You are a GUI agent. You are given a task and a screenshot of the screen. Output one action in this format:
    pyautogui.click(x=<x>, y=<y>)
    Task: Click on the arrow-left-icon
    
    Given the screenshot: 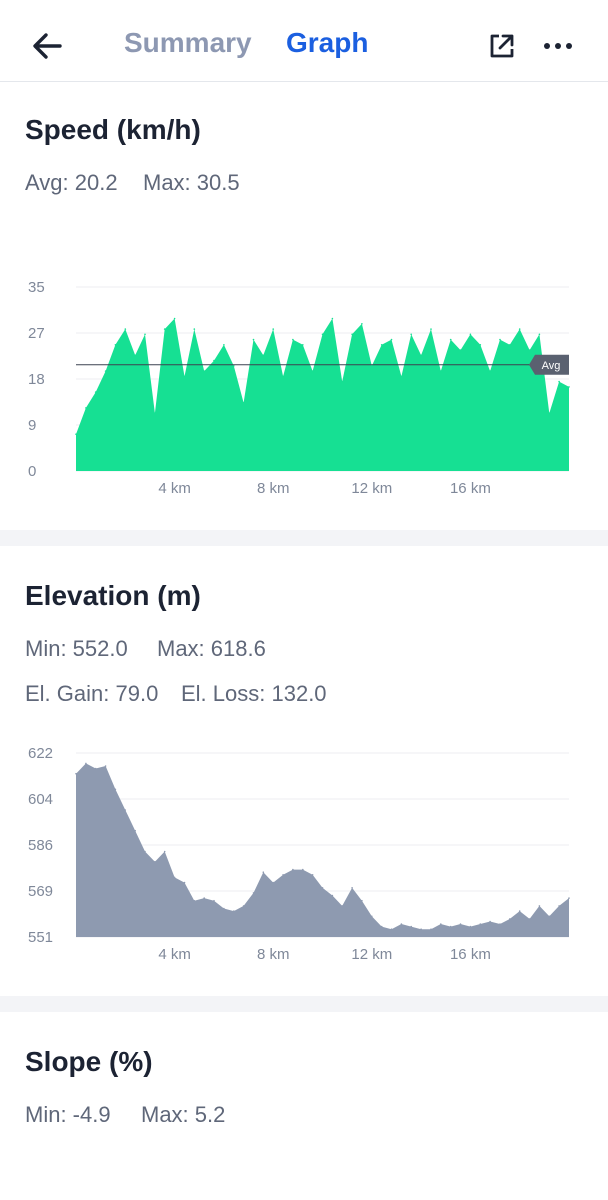 What is the action you would take?
    pyautogui.click(x=47, y=46)
    